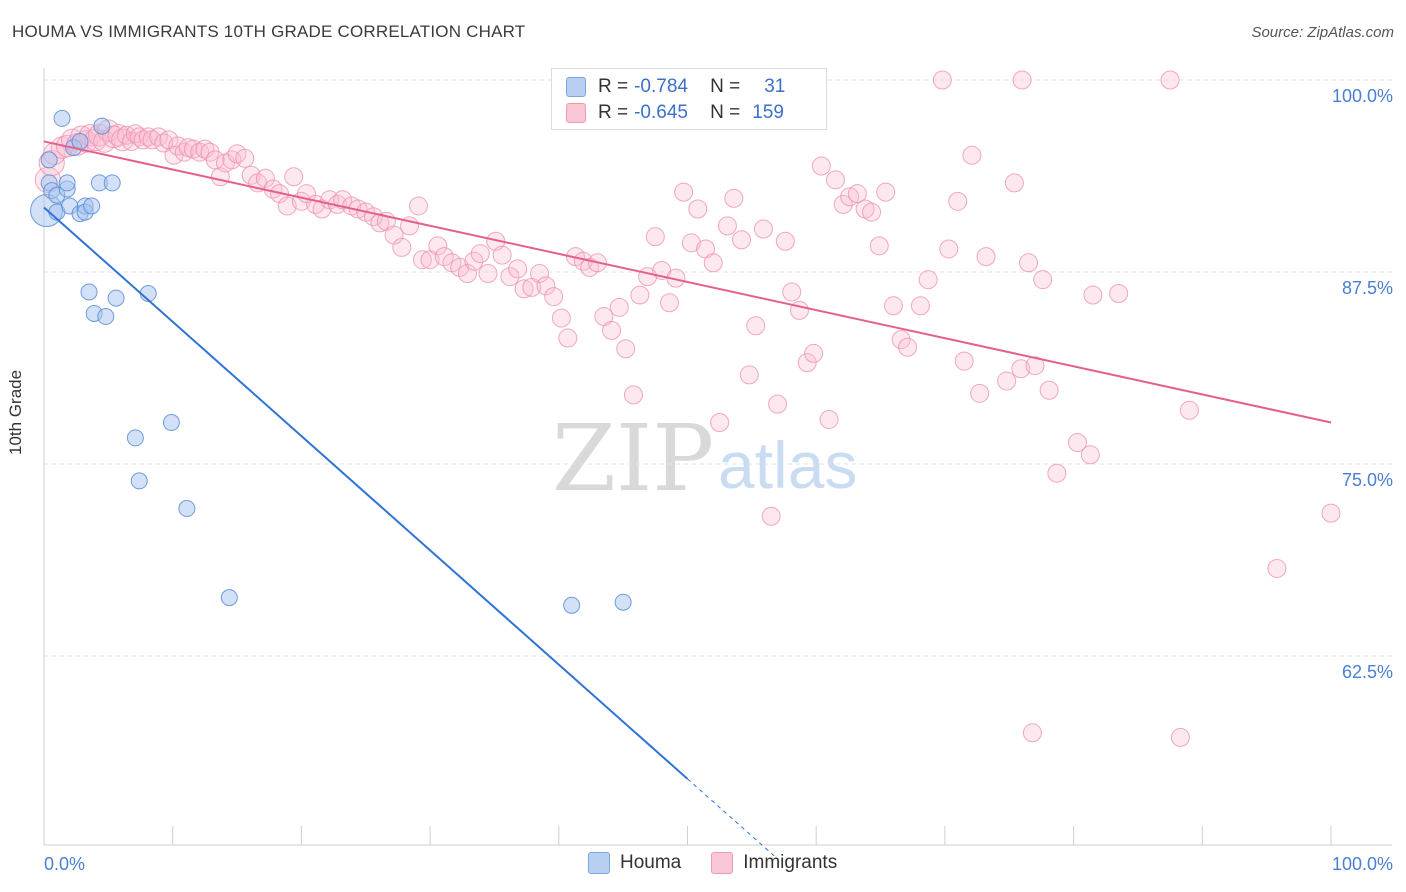 Image resolution: width=1406 pixels, height=892 pixels. I want to click on watermark-zip: ZIP, so click(633, 458).